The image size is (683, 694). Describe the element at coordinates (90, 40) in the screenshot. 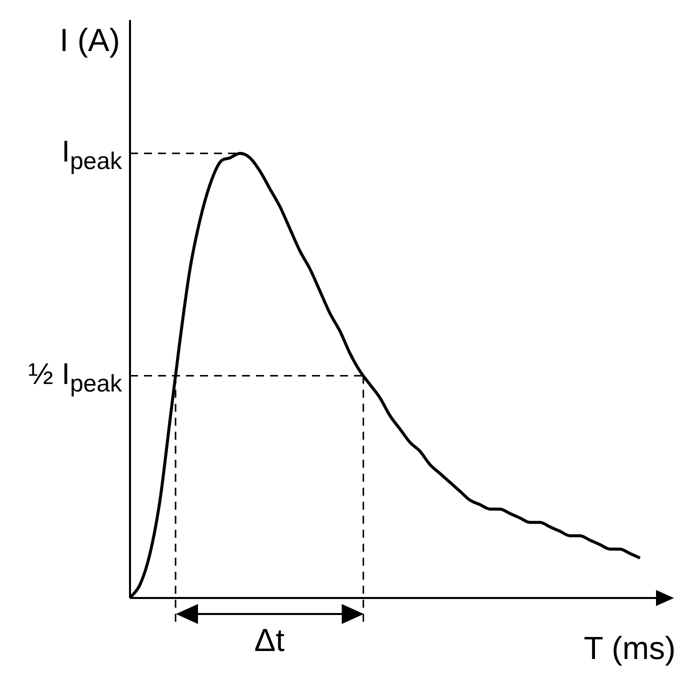

I see `y-axis-title: I (A)` at that location.